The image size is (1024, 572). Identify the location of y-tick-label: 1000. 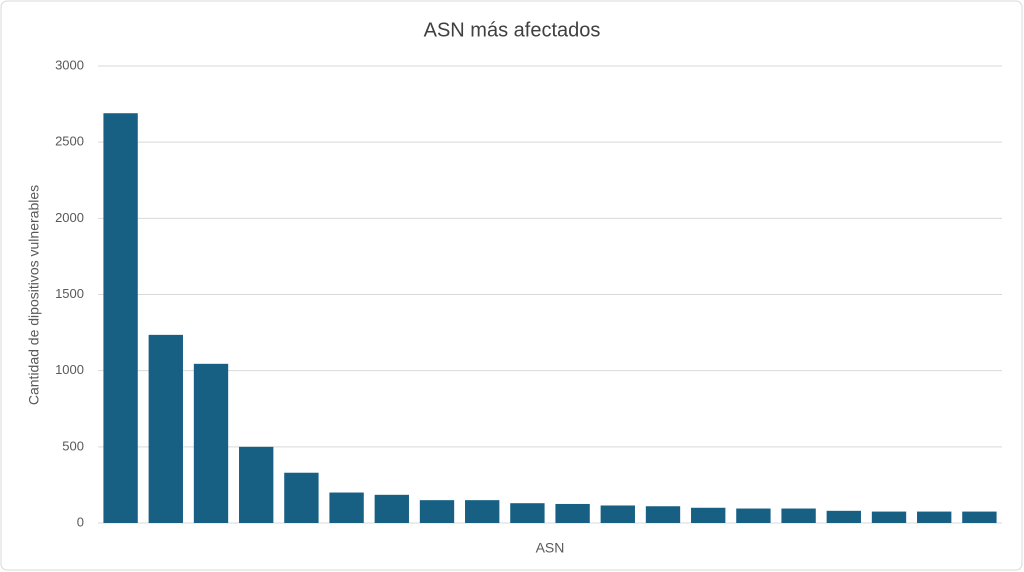
(69, 369).